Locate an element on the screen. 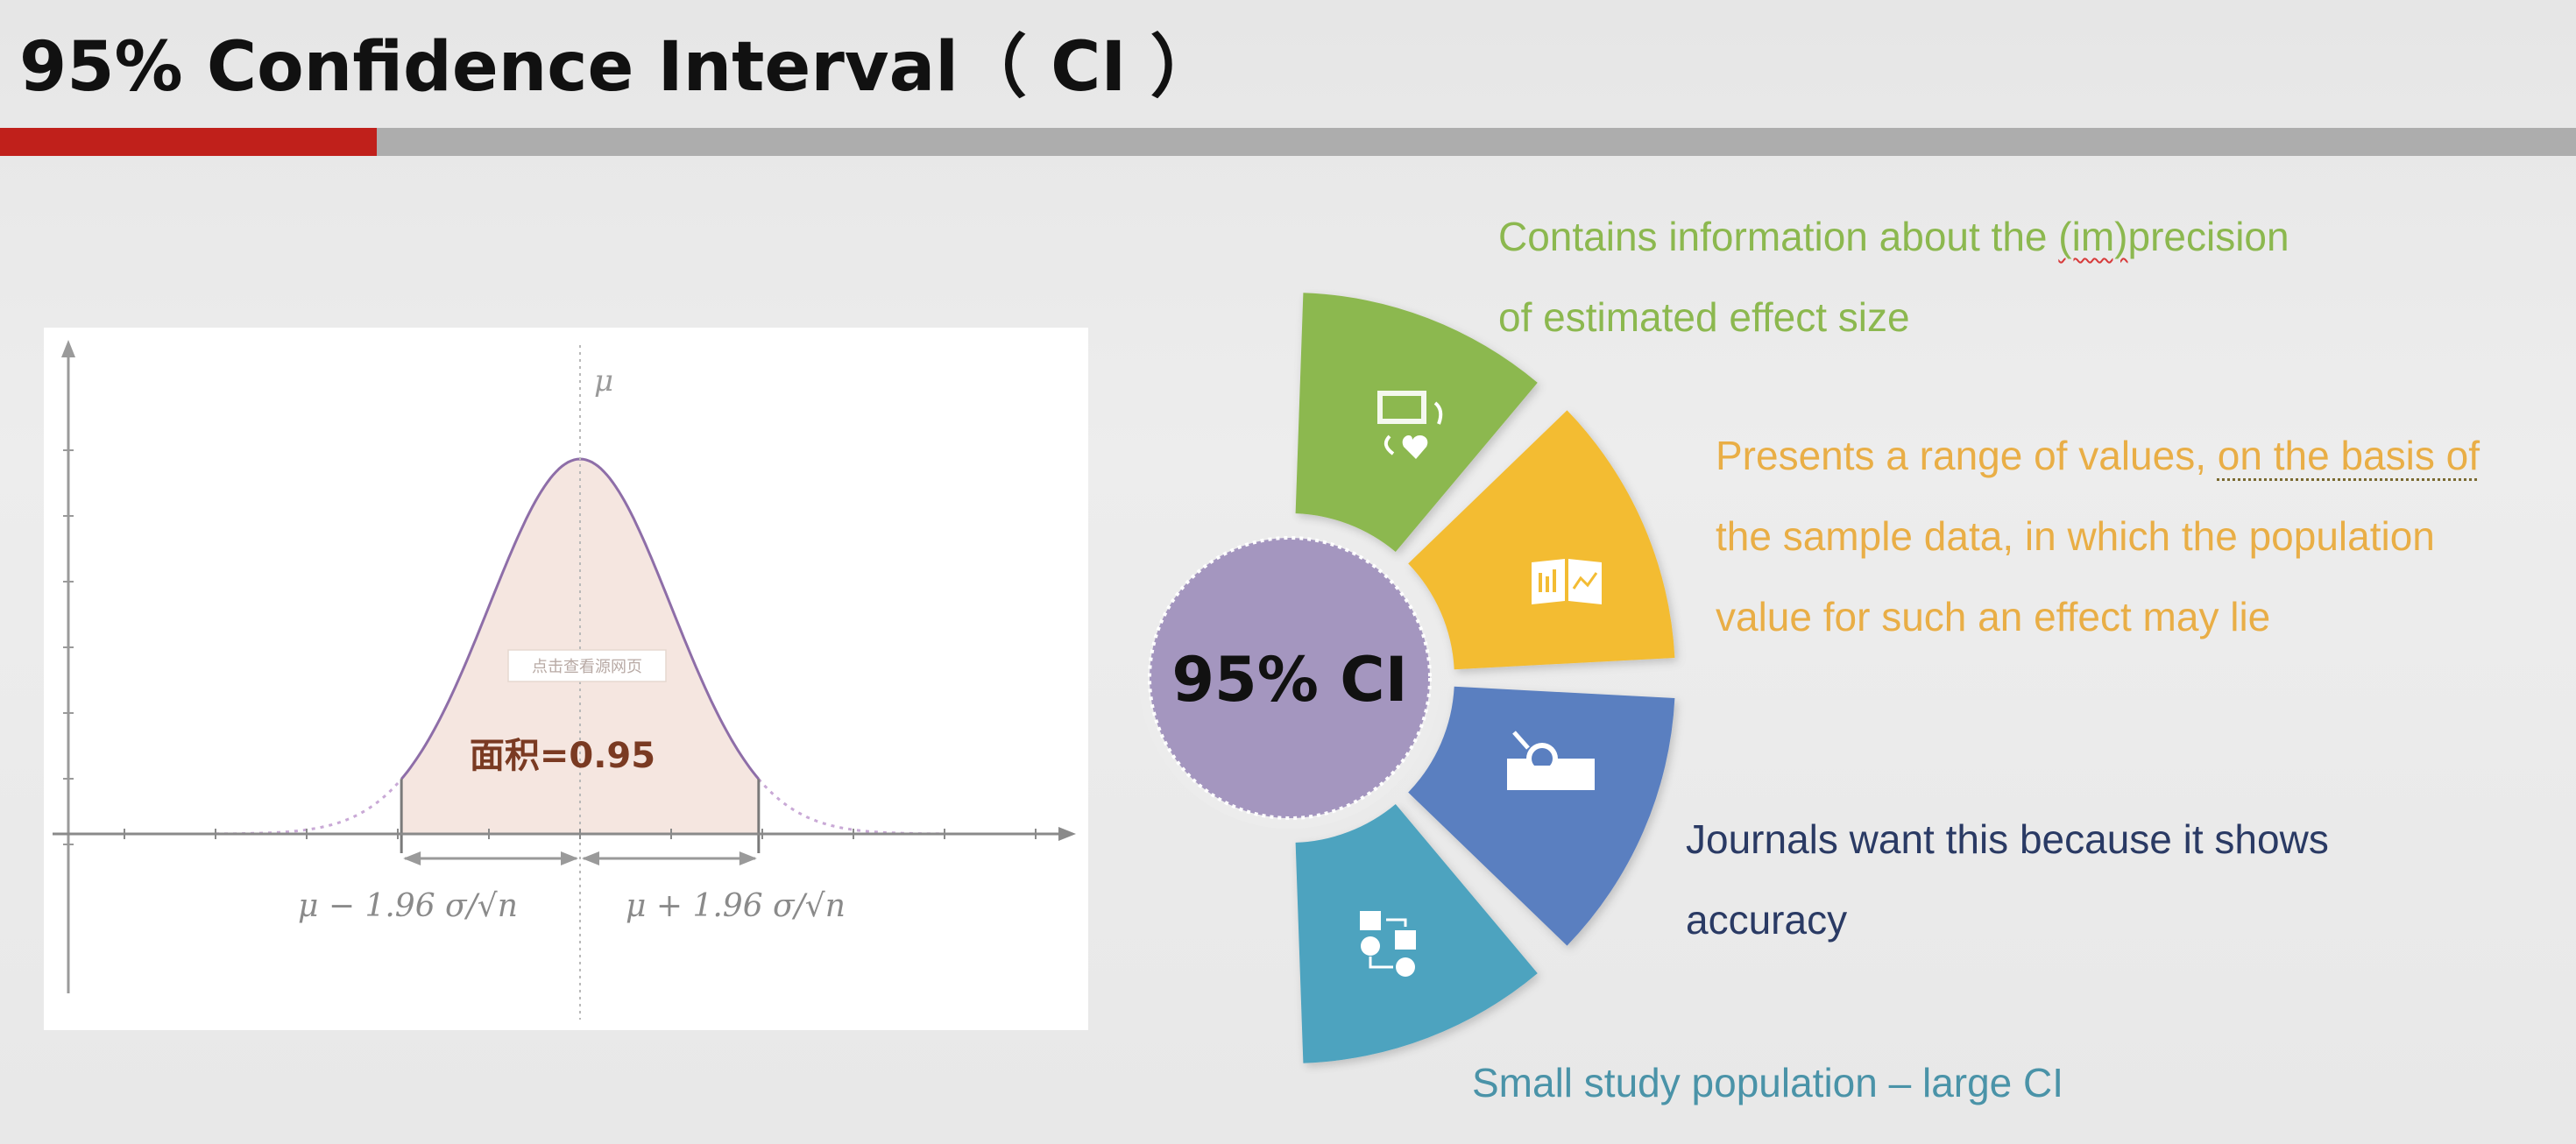 This screenshot has width=2576, height=1144. center-circle is located at coordinates (1290, 678).